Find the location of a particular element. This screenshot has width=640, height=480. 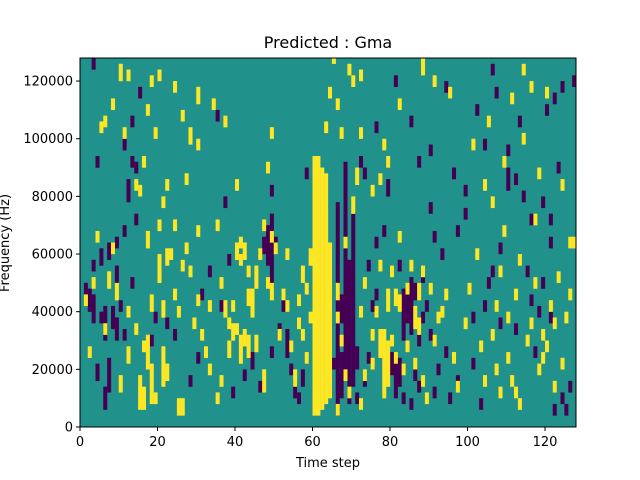

x-tick-label: 100 is located at coordinates (467, 442).